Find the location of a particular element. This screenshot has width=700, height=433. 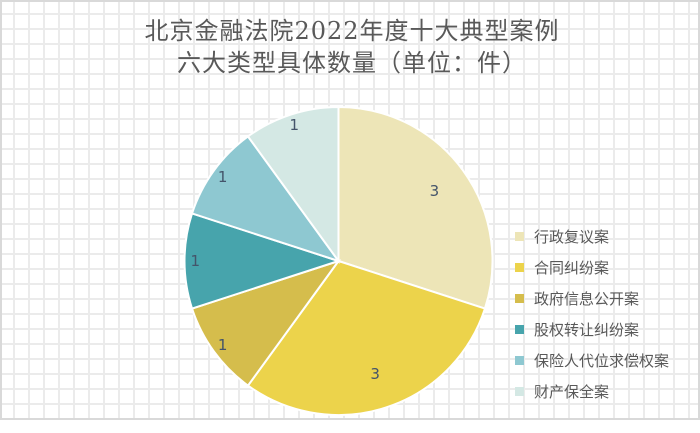

legend-label: 保险人代位求偿权案 is located at coordinates (602, 361).